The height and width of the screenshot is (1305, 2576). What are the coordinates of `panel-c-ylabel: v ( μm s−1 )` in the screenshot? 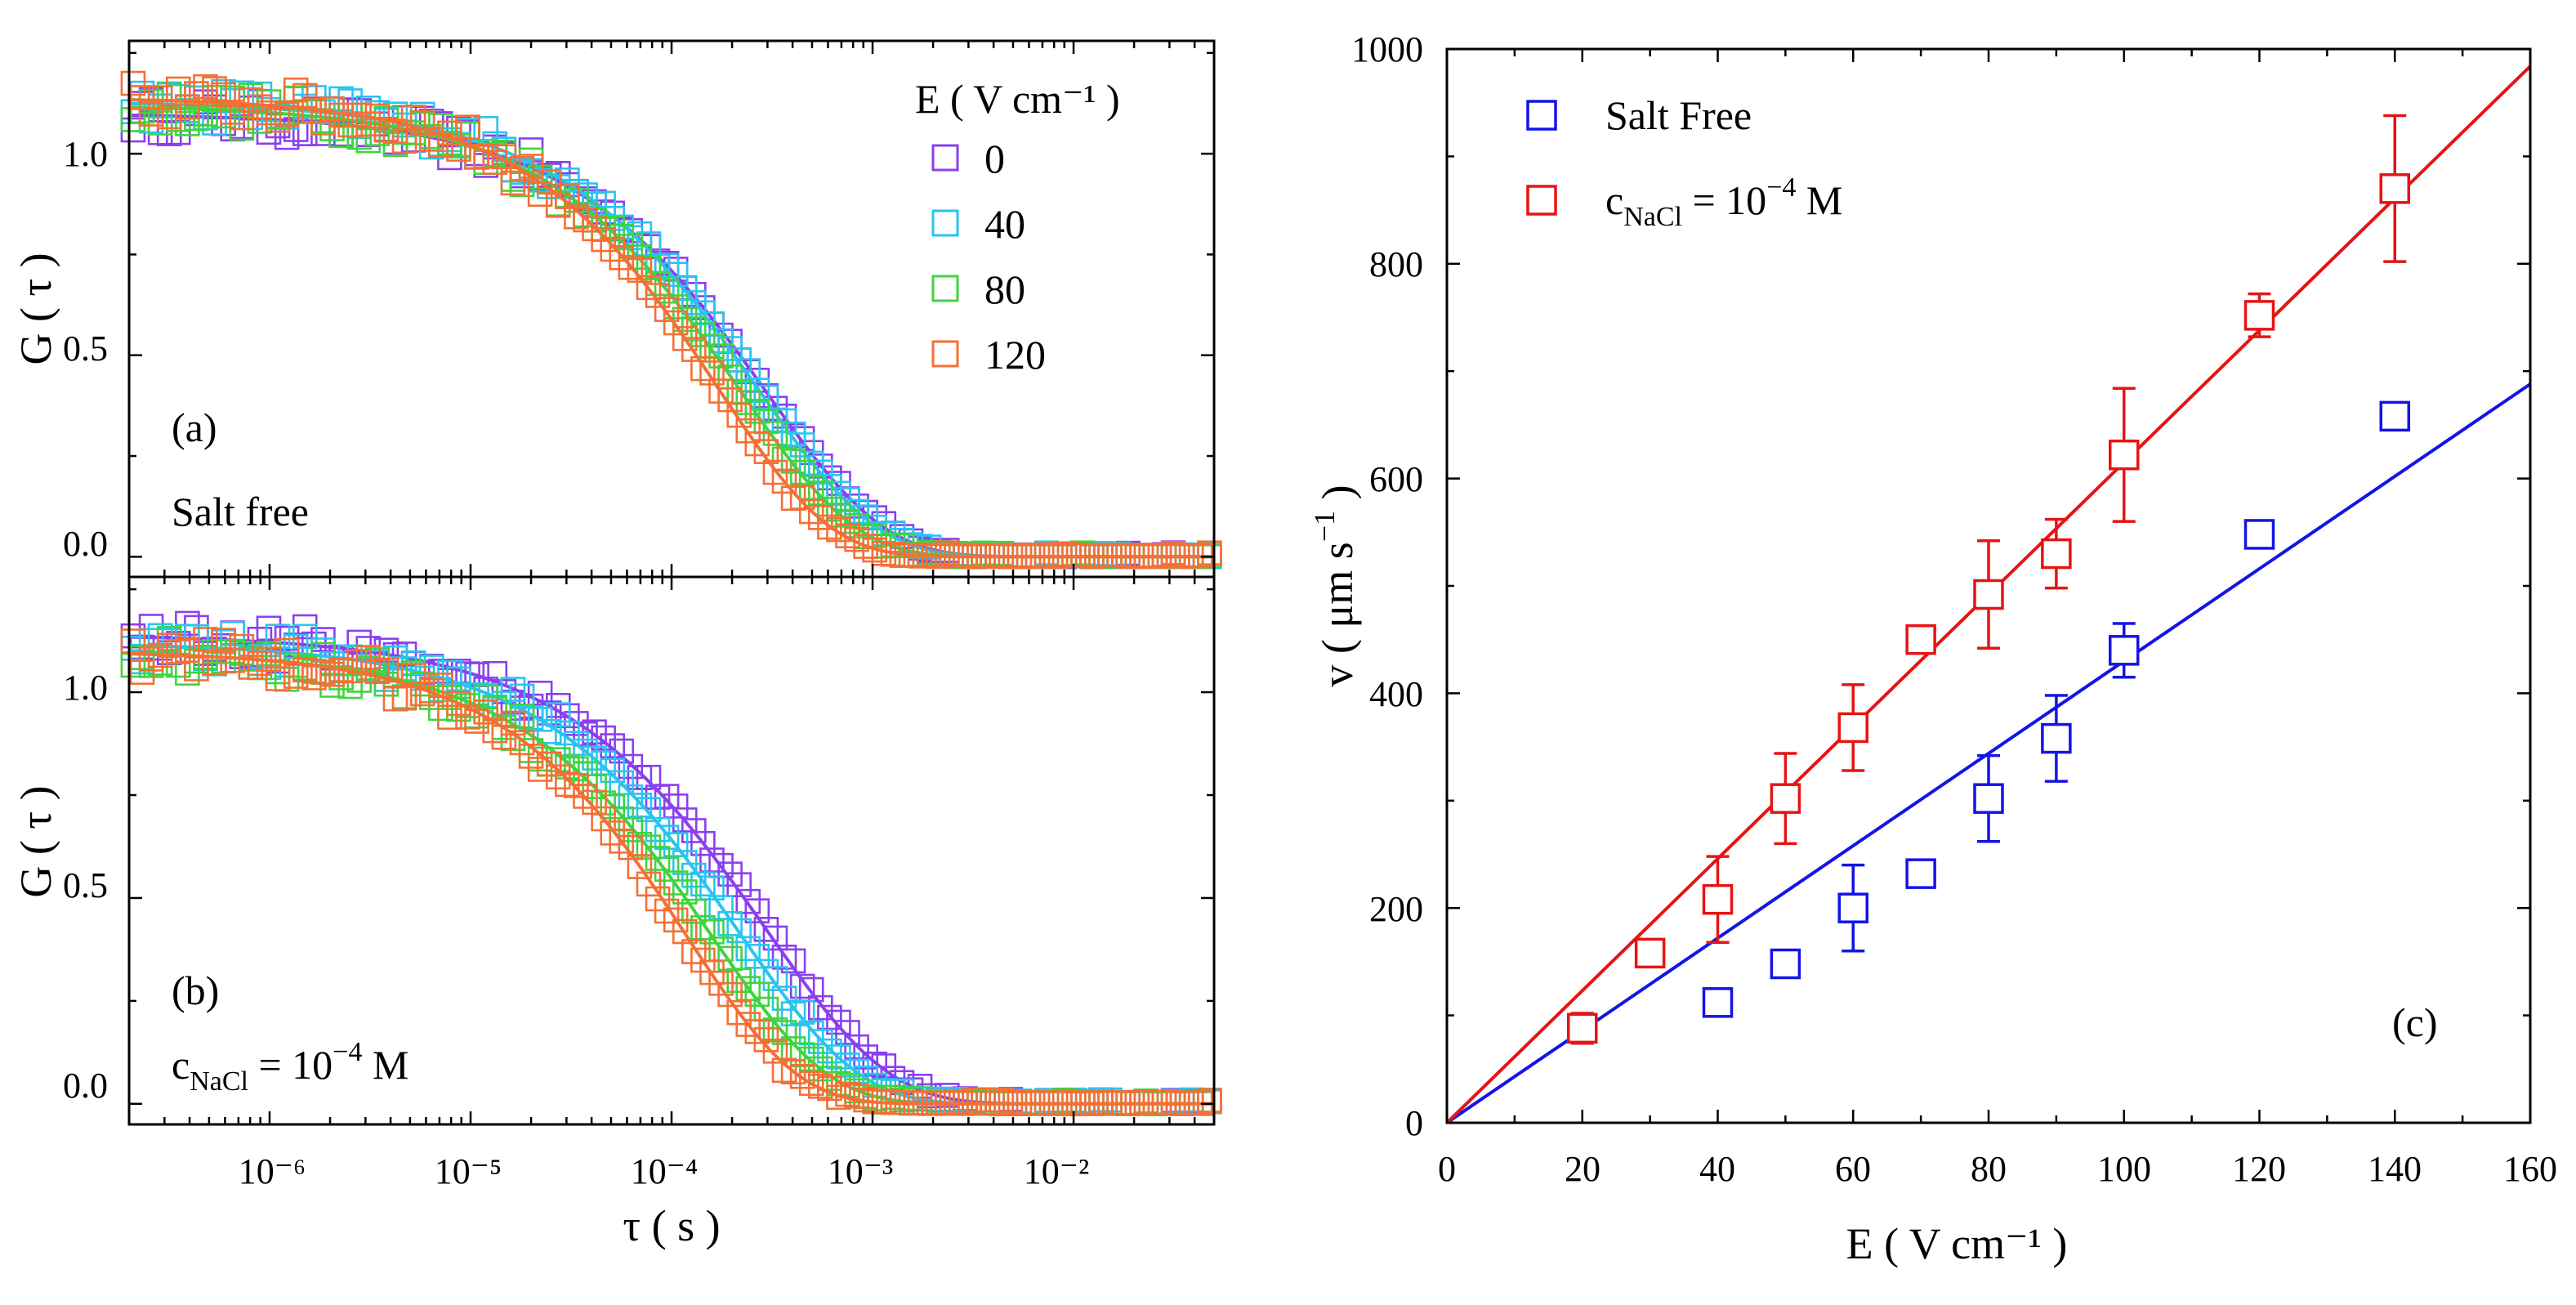 It's located at (1335, 585).